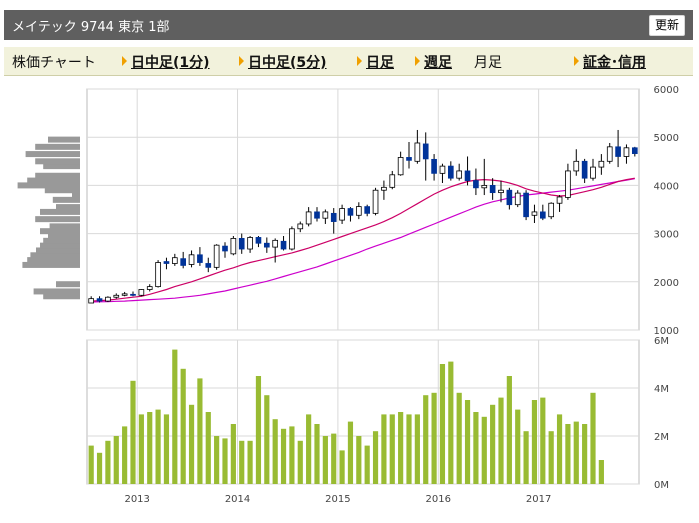 This screenshot has height=523, width=699. What do you see at coordinates (666, 138) in the screenshot?
I see `price-y-tick-label: 5000` at bounding box center [666, 138].